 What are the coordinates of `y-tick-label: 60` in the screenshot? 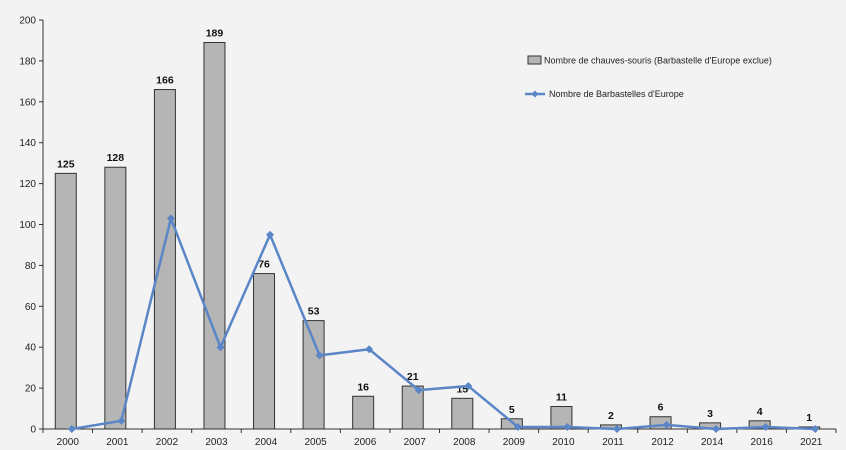 It's located at (31, 307).